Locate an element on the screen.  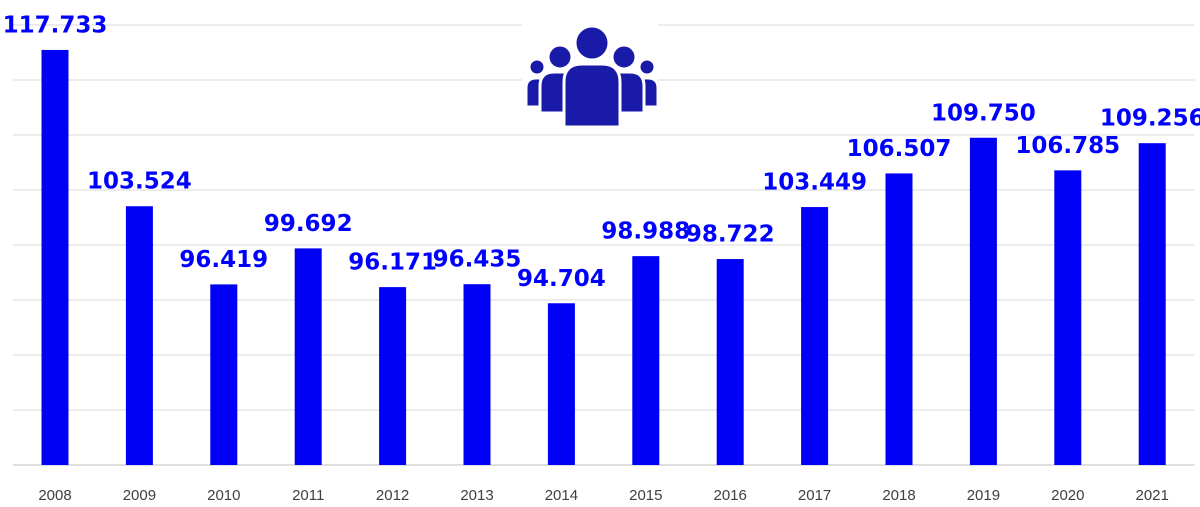
value-label: 98.722 is located at coordinates (730, 235).